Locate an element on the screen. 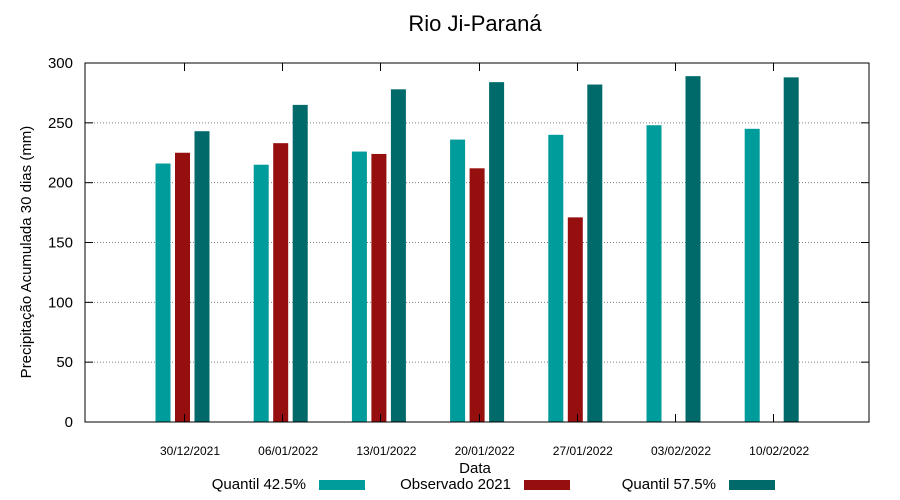 The width and height of the screenshot is (900, 500). y-tick-label: 300 is located at coordinates (60, 63).